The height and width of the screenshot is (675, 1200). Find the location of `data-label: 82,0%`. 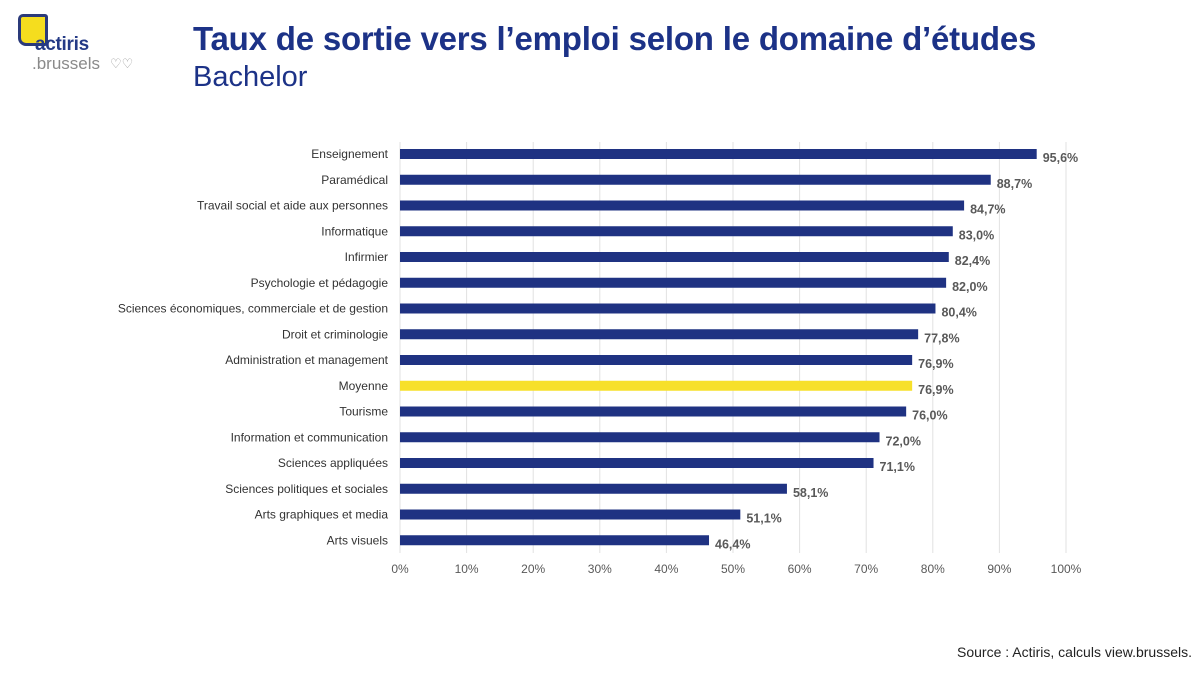

data-label: 82,0% is located at coordinates (969, 287).